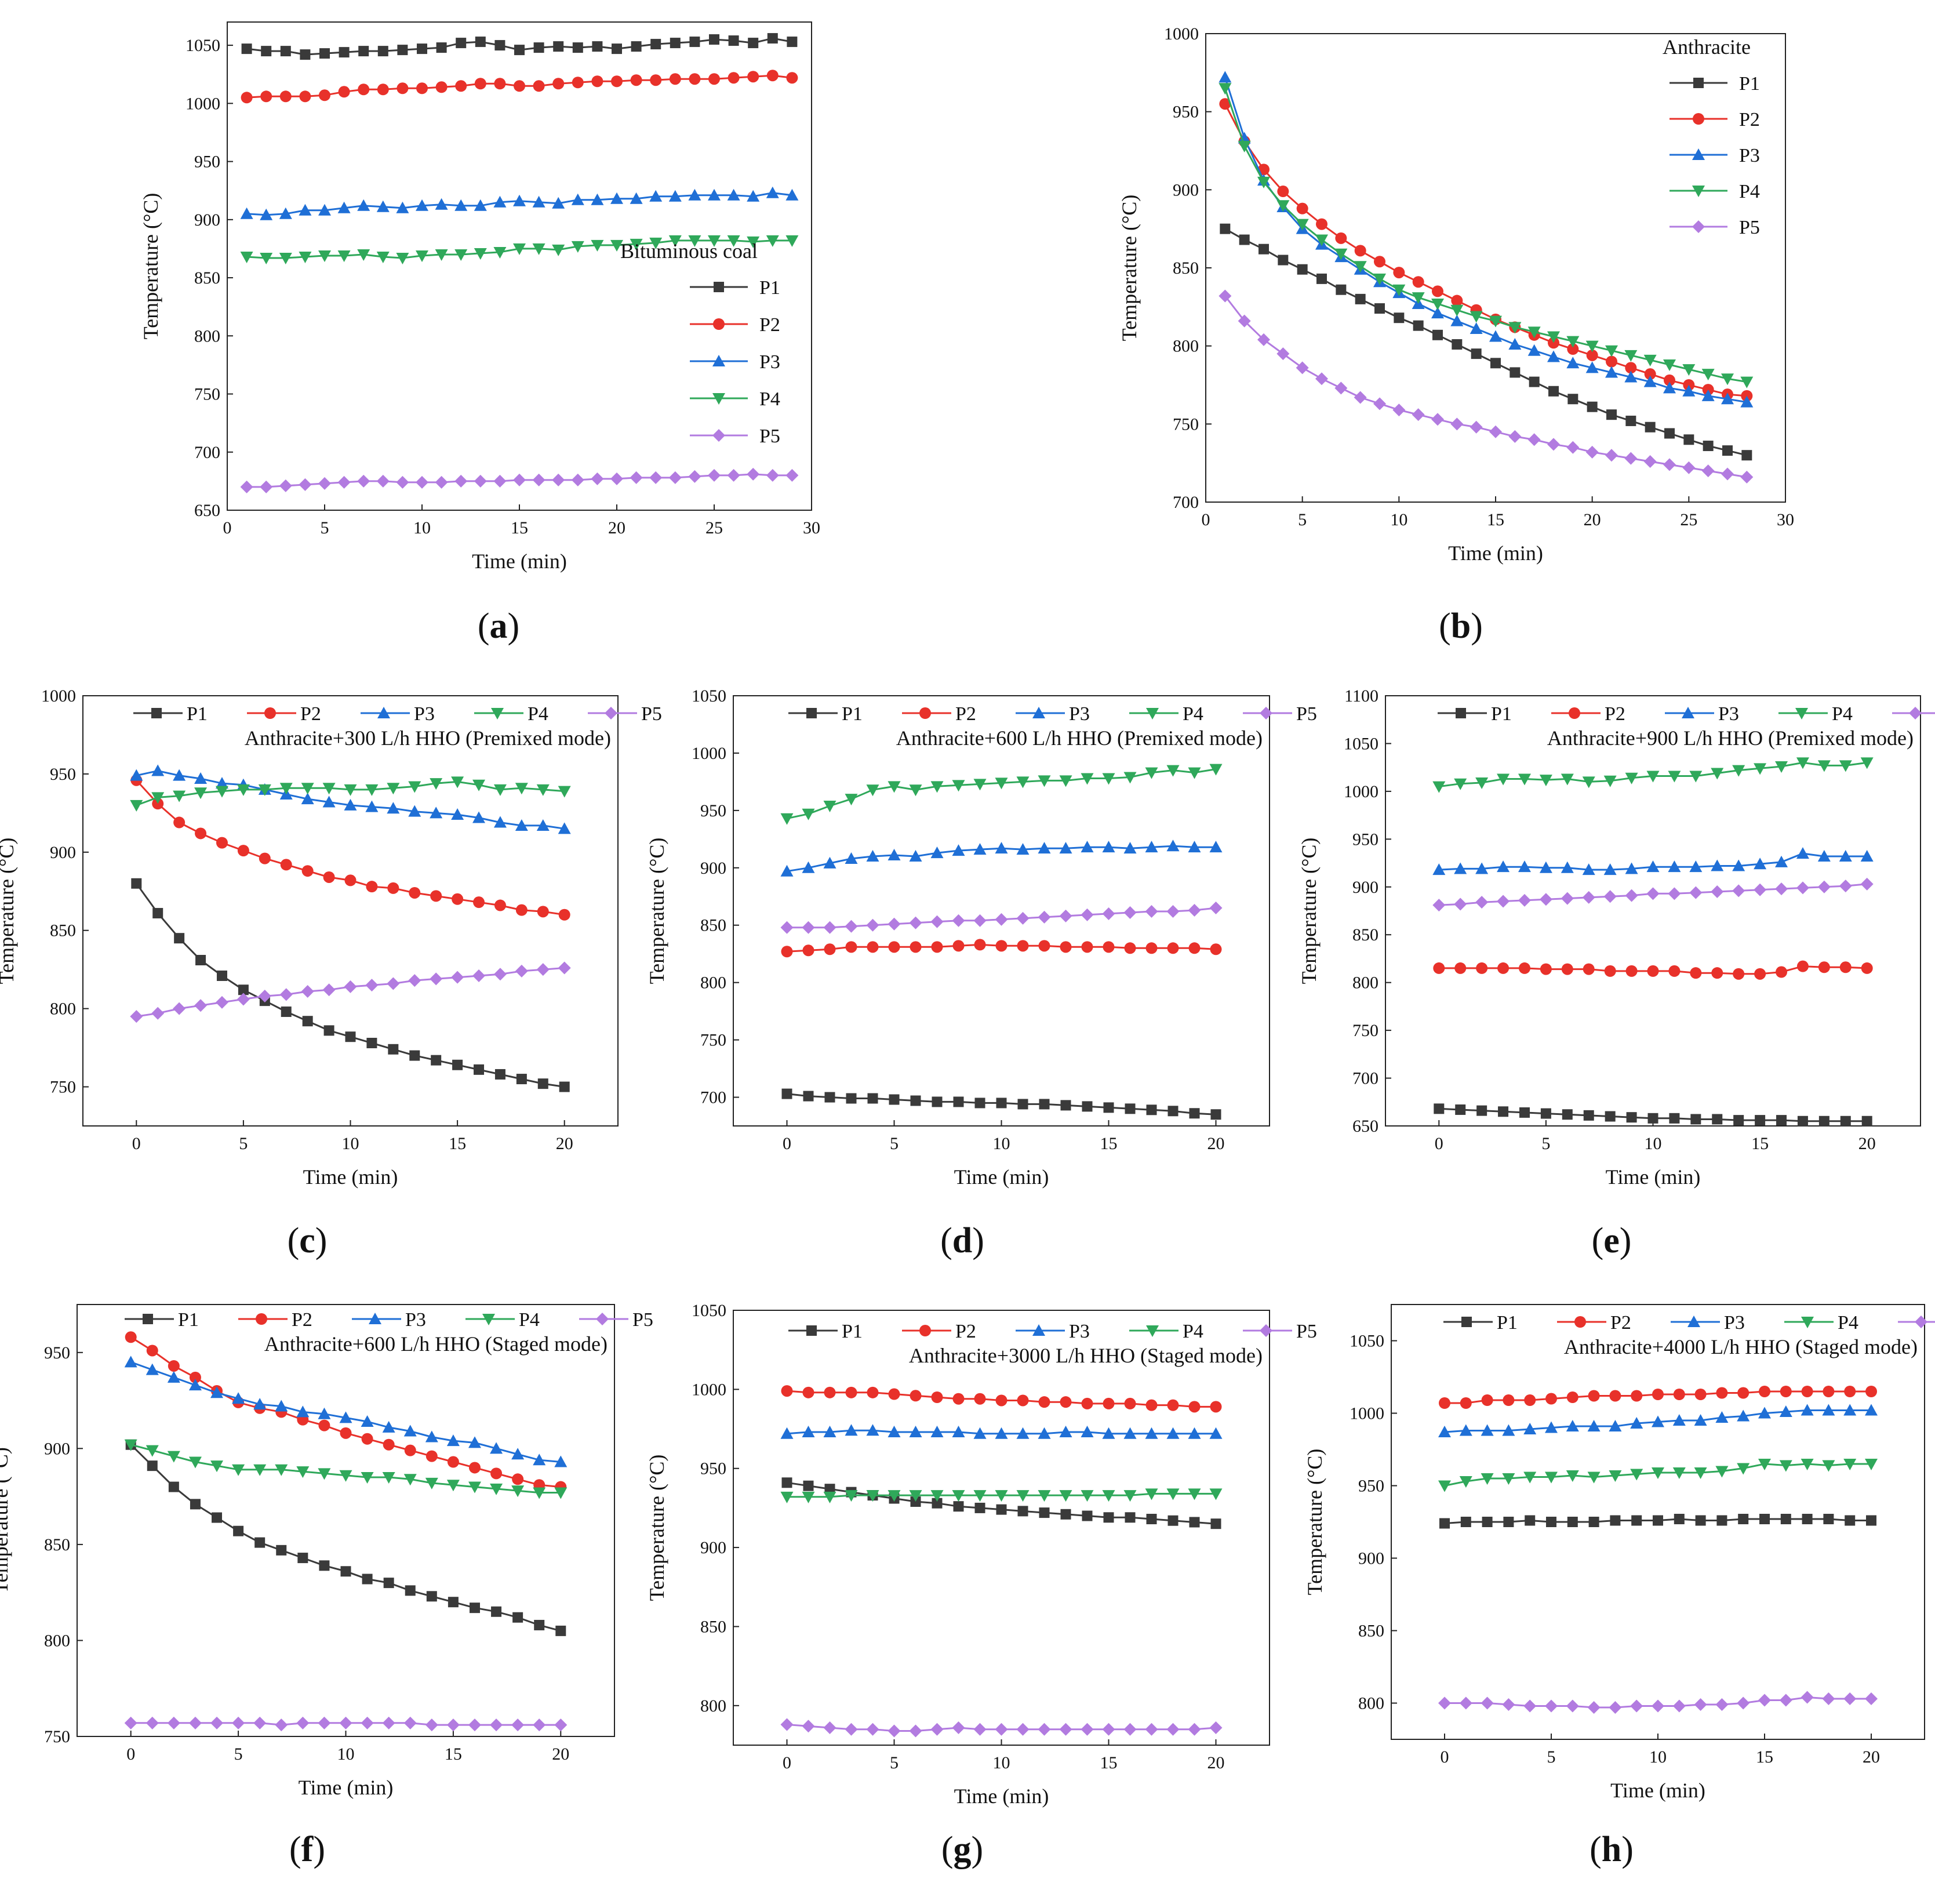 This screenshot has width=1935, height=1904. Describe the element at coordinates (308, 1240) in the screenshot. I see `panel-label-c: (c)` at that location.